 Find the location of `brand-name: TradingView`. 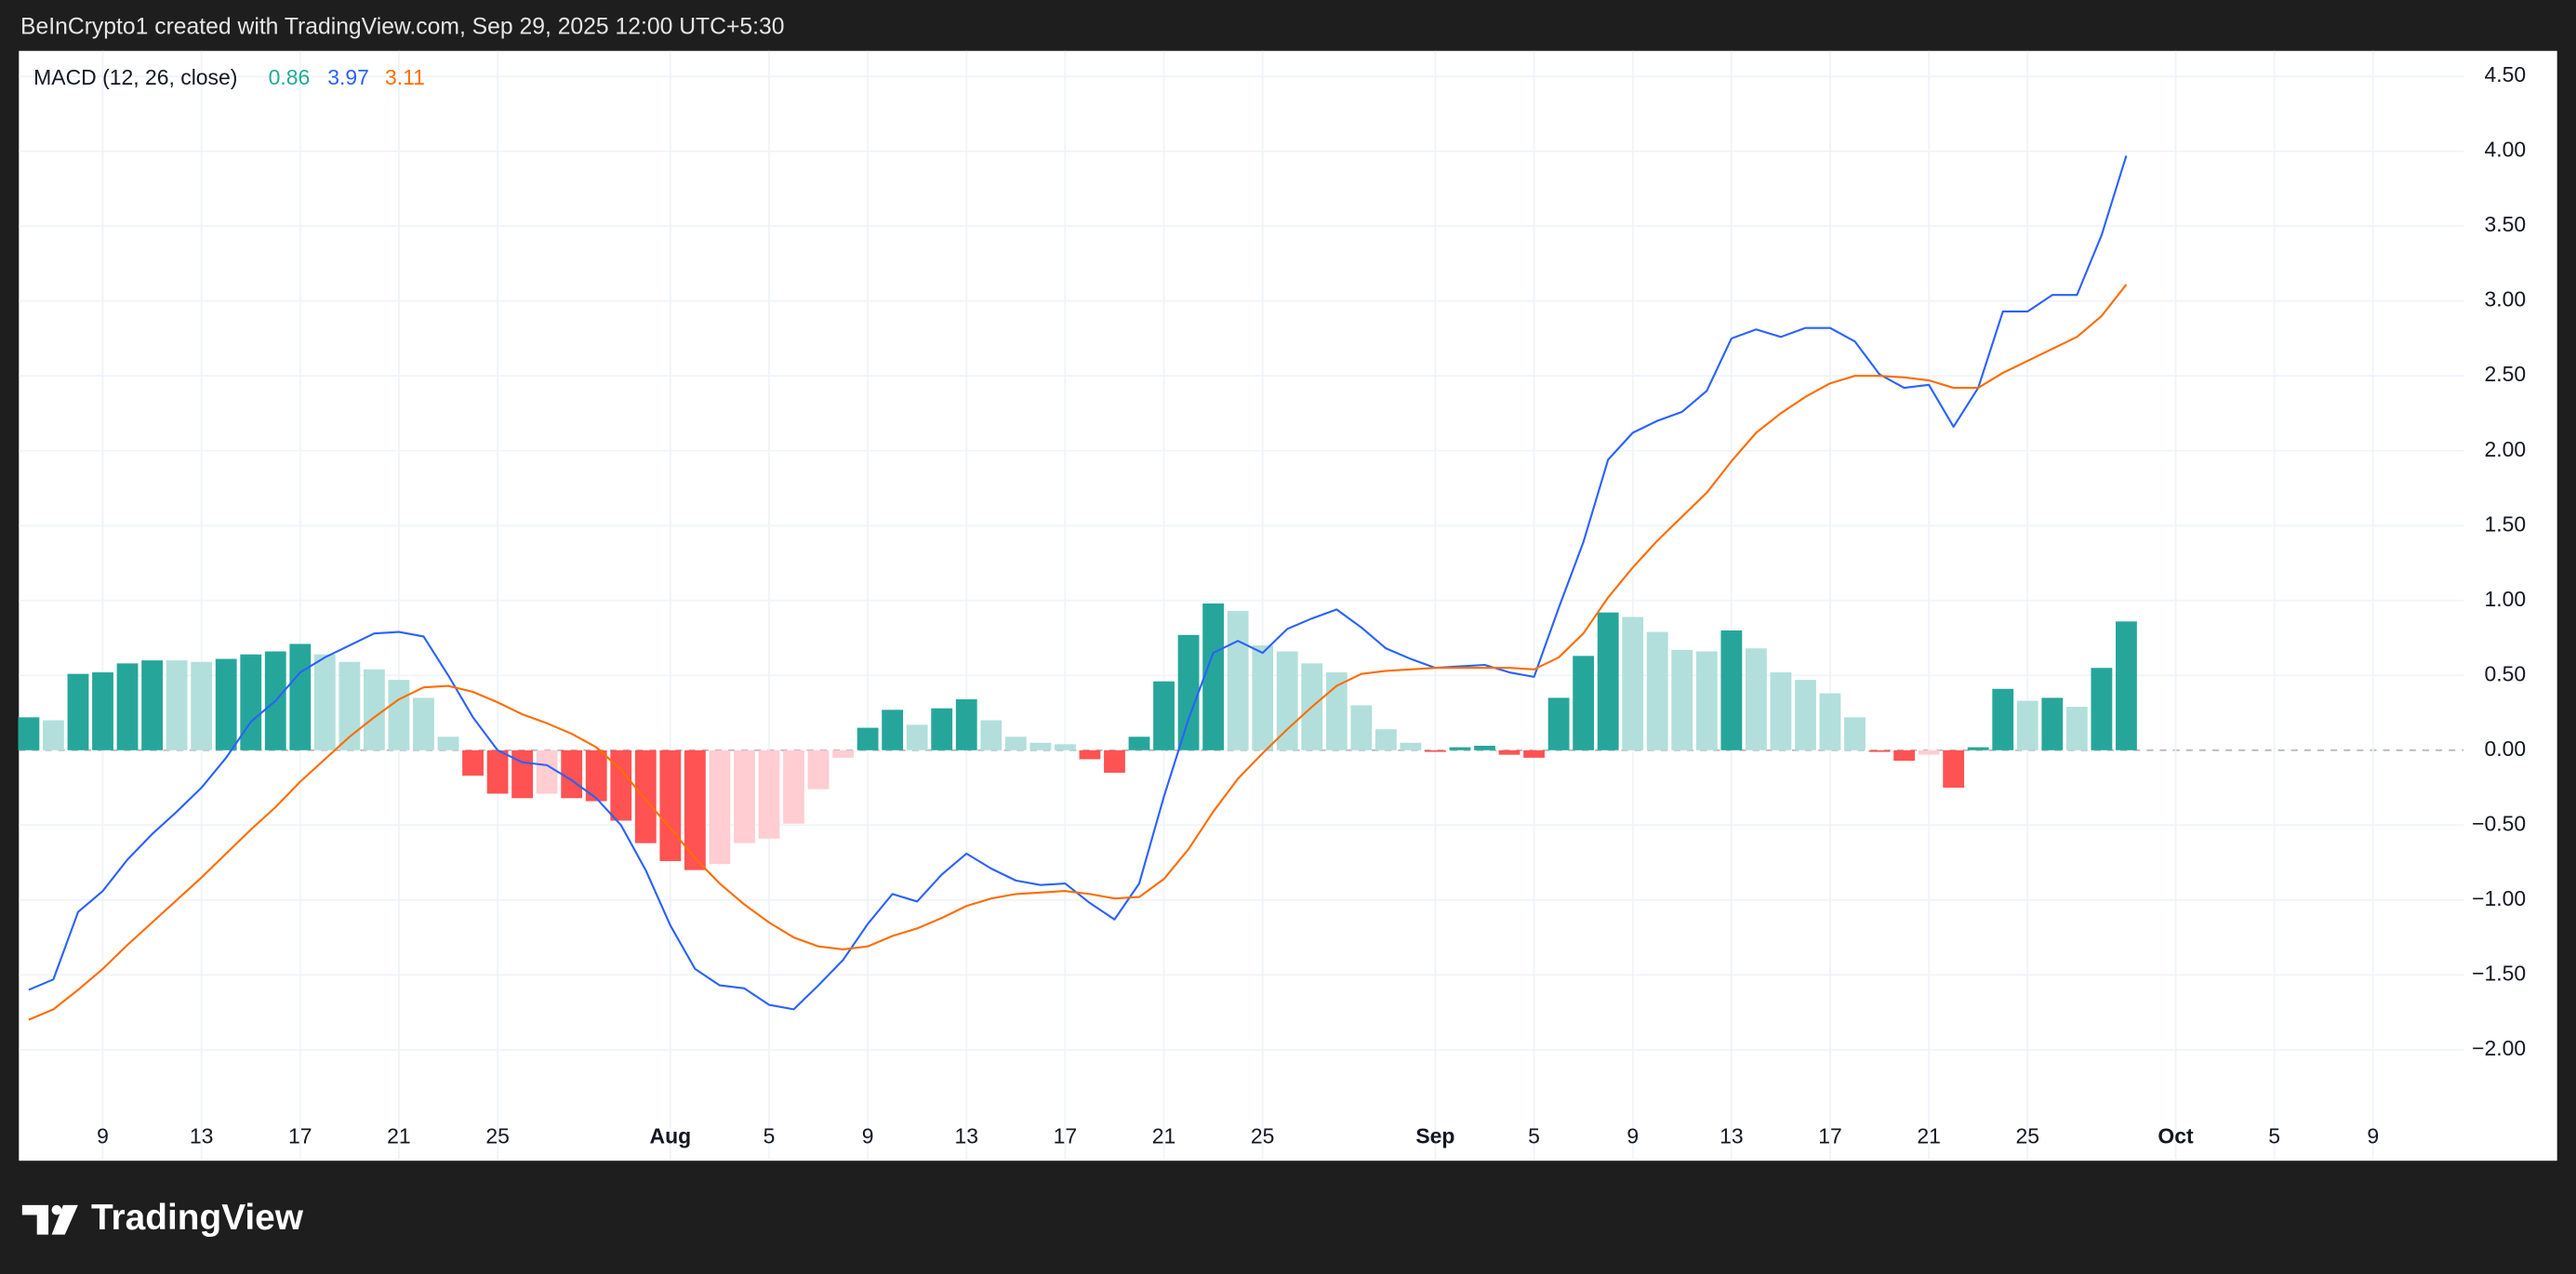

brand-name: TradingView is located at coordinates (197, 1218).